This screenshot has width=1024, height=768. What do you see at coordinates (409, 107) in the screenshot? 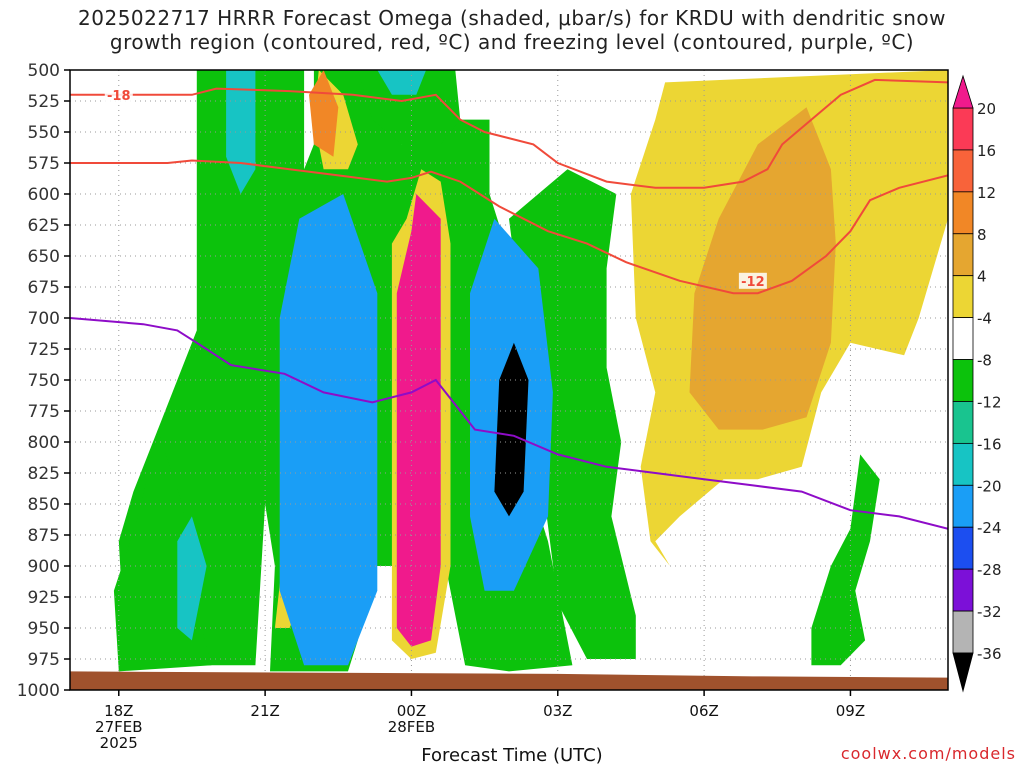
I see `omega-region-upper-green-mid` at bounding box center [409, 107].